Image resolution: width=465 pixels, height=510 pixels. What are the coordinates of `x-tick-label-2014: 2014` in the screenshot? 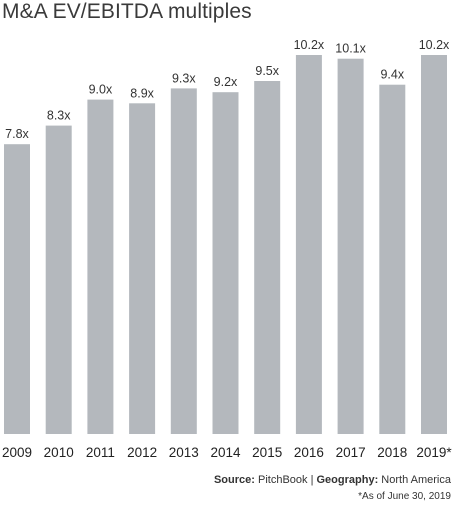 It's located at (225, 452).